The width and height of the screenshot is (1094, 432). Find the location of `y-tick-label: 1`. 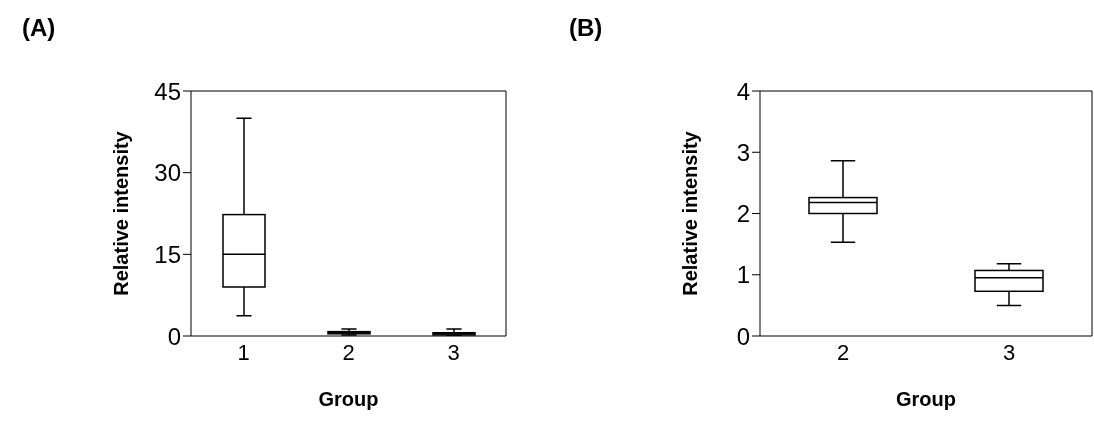

y-tick-label: 1 is located at coordinates (743, 275).